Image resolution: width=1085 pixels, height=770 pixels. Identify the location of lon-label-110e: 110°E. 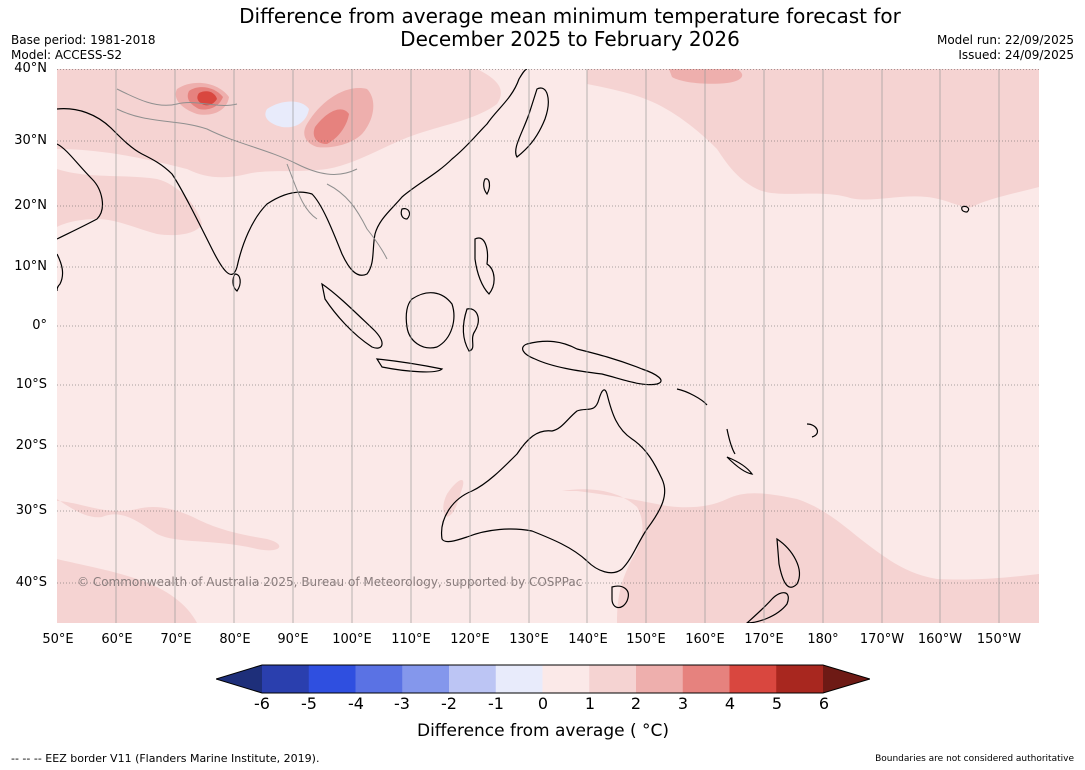
(411, 639).